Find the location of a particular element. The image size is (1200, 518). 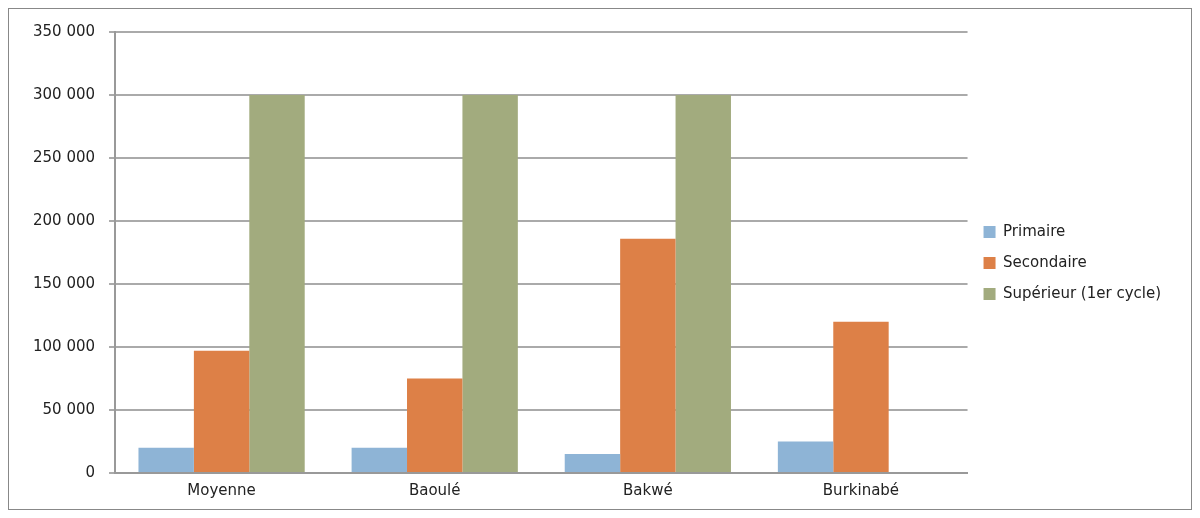

y-tick-label: 100 000 is located at coordinates (64, 345).